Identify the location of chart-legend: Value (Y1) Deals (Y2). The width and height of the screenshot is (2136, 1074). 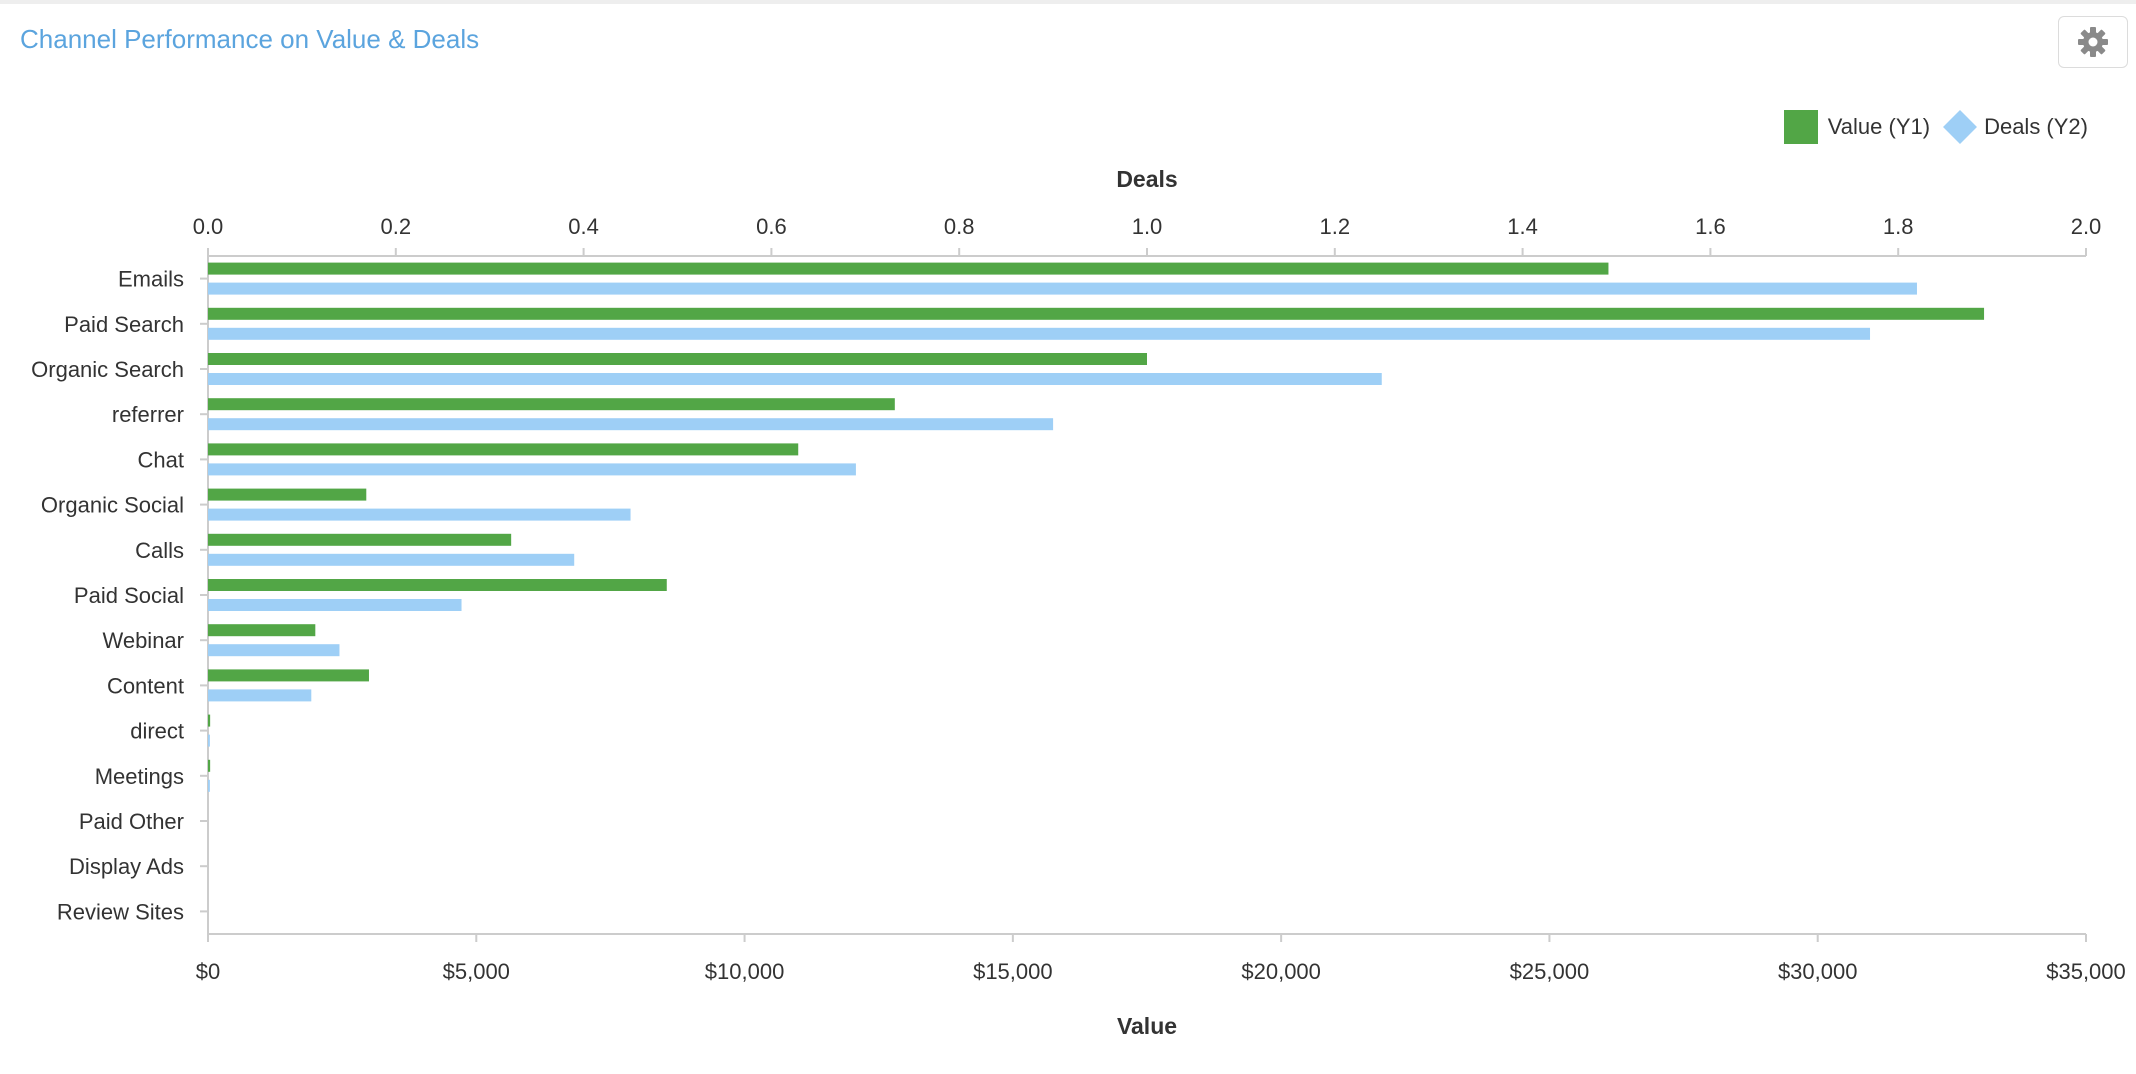
(1935, 127).